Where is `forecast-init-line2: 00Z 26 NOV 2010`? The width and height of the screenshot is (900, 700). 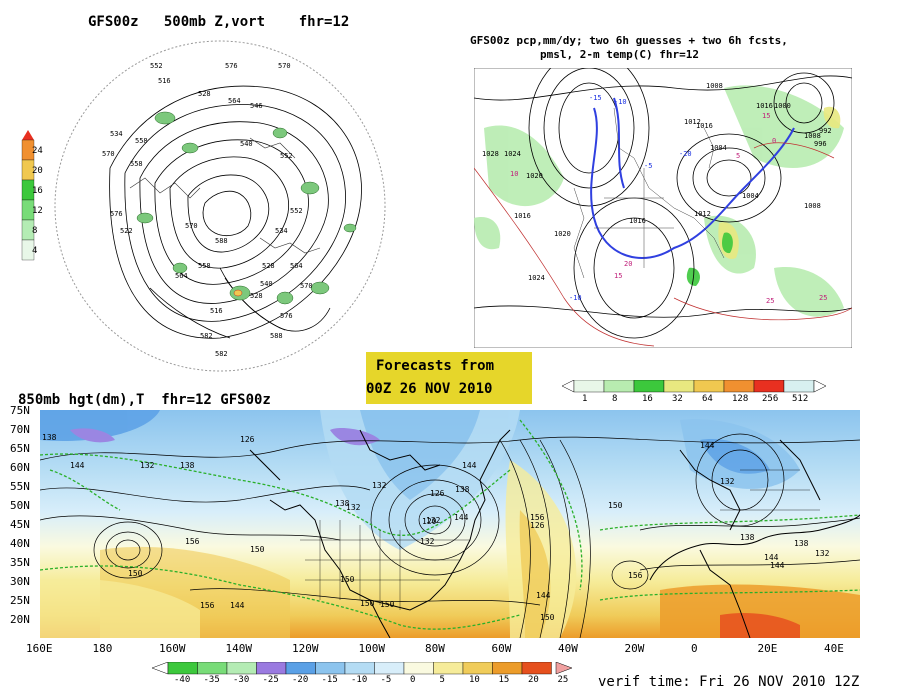 forecast-init-line2: 00Z 26 NOV 2010 is located at coordinates (429, 389).